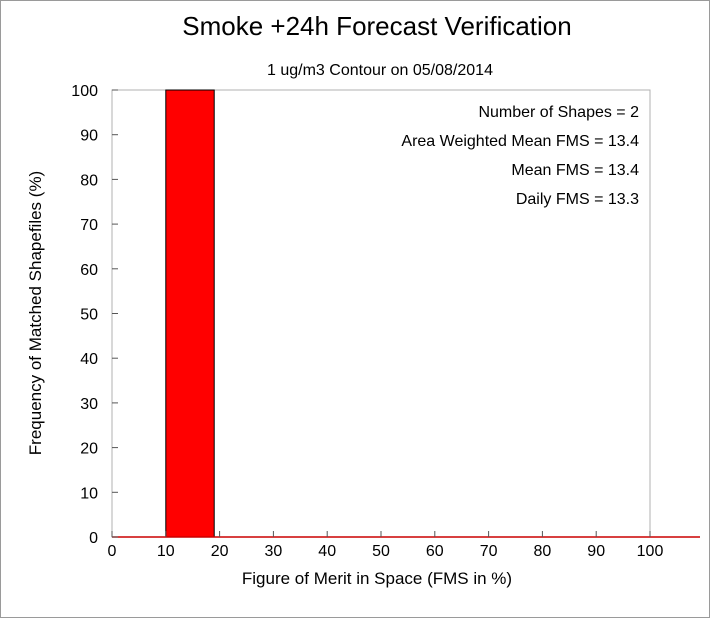 The width and height of the screenshot is (710, 618). What do you see at coordinates (543, 551) in the screenshot?
I see `x-tick-label: 80` at bounding box center [543, 551].